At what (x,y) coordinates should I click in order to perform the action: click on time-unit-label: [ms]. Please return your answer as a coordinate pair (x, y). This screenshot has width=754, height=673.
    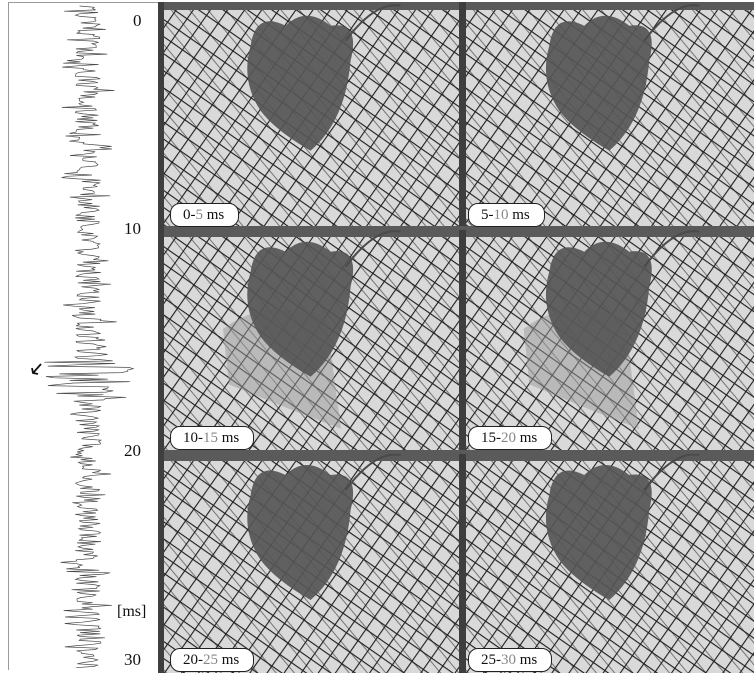
    Looking at the image, I should click on (132, 611).